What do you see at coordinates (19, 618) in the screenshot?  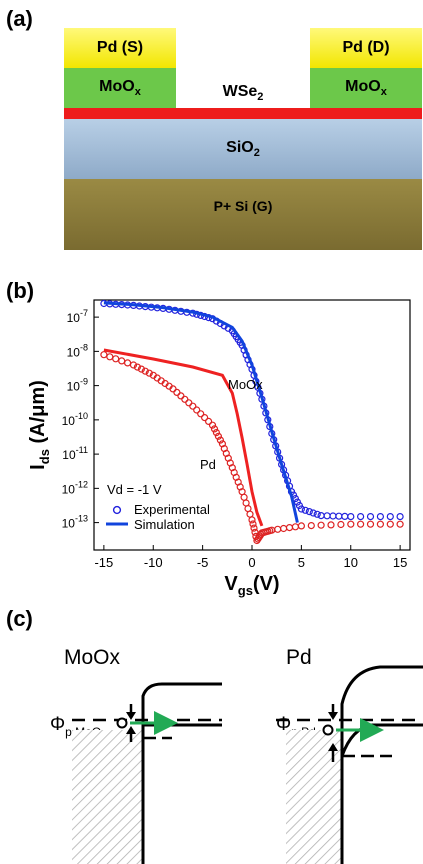 I see `panel-c-label: (c)` at bounding box center [19, 618].